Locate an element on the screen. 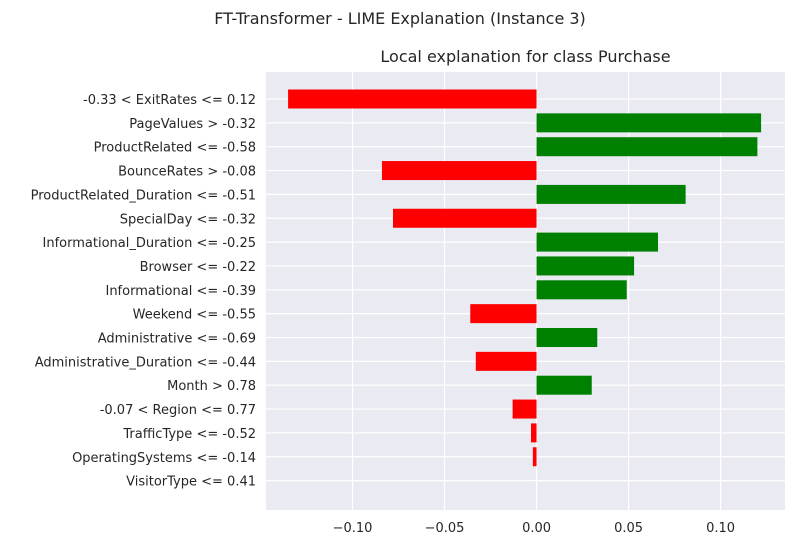 This screenshot has width=800, height=550. x-tick-label: 0.10 is located at coordinates (720, 528).